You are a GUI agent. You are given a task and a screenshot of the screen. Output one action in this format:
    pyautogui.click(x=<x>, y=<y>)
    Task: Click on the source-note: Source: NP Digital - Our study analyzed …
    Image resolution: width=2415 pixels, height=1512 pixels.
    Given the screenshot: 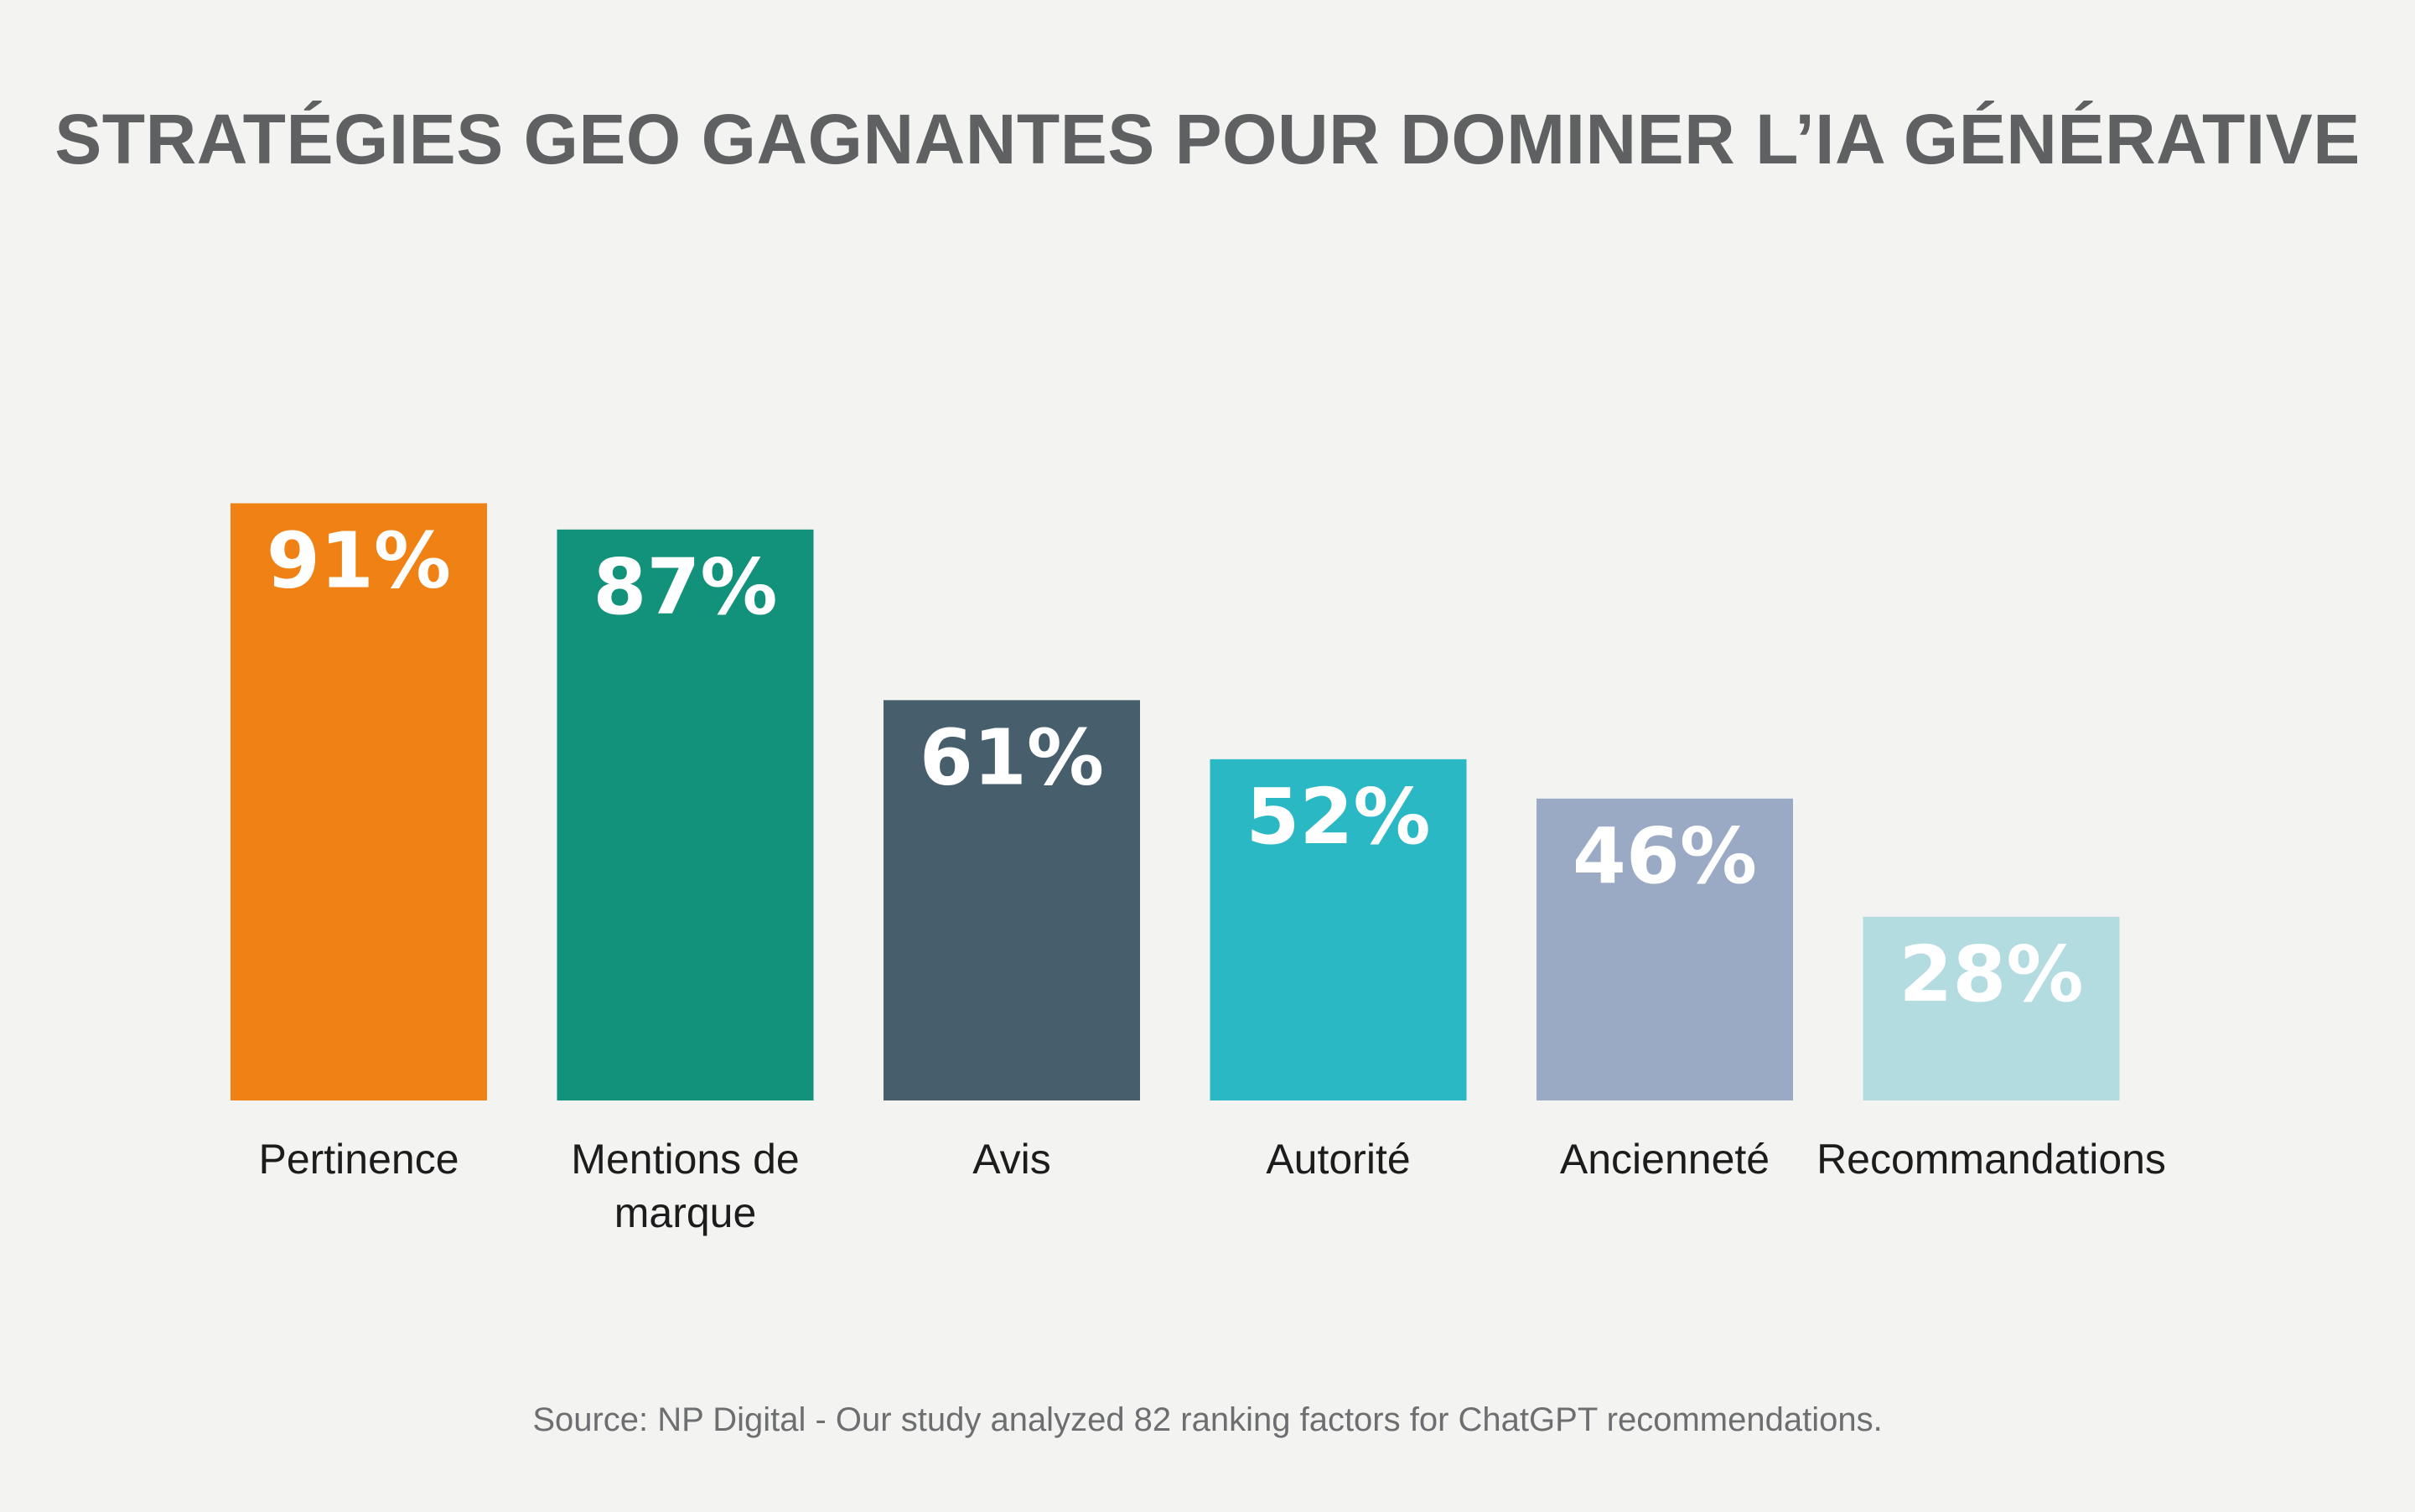 What is the action you would take?
    pyautogui.click(x=1207, y=1419)
    